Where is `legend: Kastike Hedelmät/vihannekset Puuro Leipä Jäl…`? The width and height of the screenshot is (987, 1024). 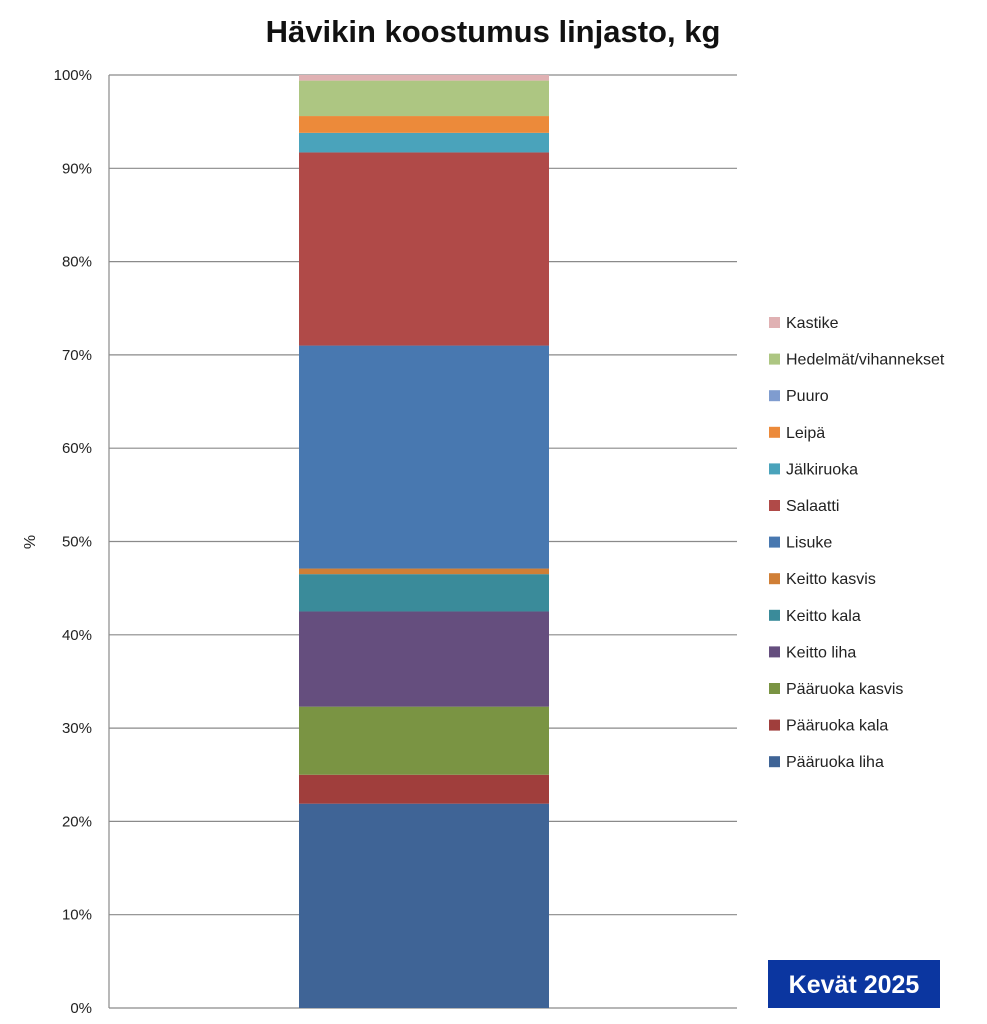
legend: Kastike Hedelmät/vihannekset Puuro Leipä Jäl… is located at coordinates (857, 543).